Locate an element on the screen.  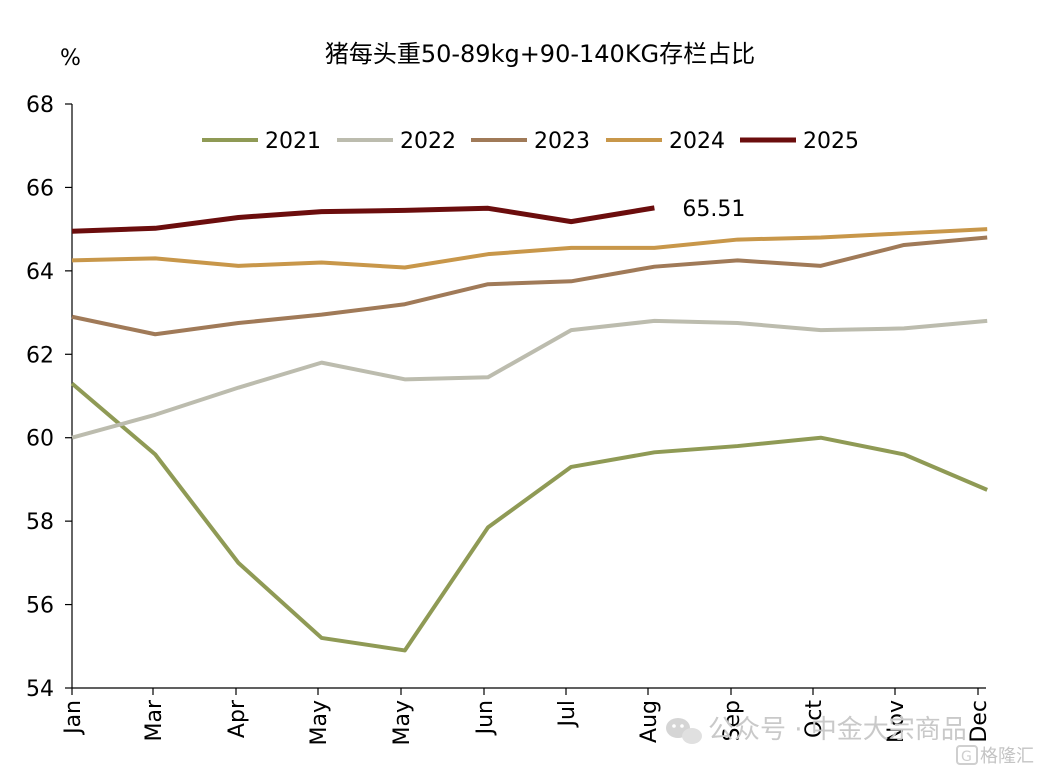
y-tick-label: 68 is located at coordinates (40, 105).